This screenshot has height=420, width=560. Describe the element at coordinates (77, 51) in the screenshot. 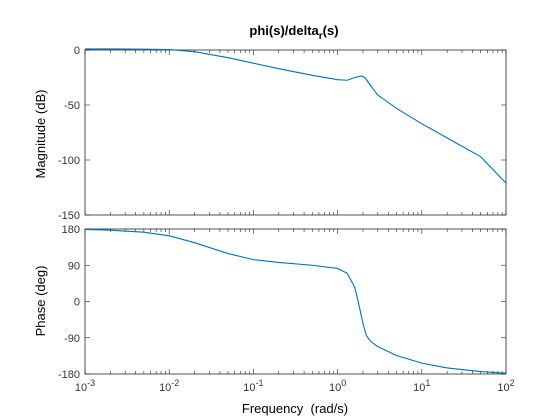

I see `magnitude-ytick-label: 0` at that location.